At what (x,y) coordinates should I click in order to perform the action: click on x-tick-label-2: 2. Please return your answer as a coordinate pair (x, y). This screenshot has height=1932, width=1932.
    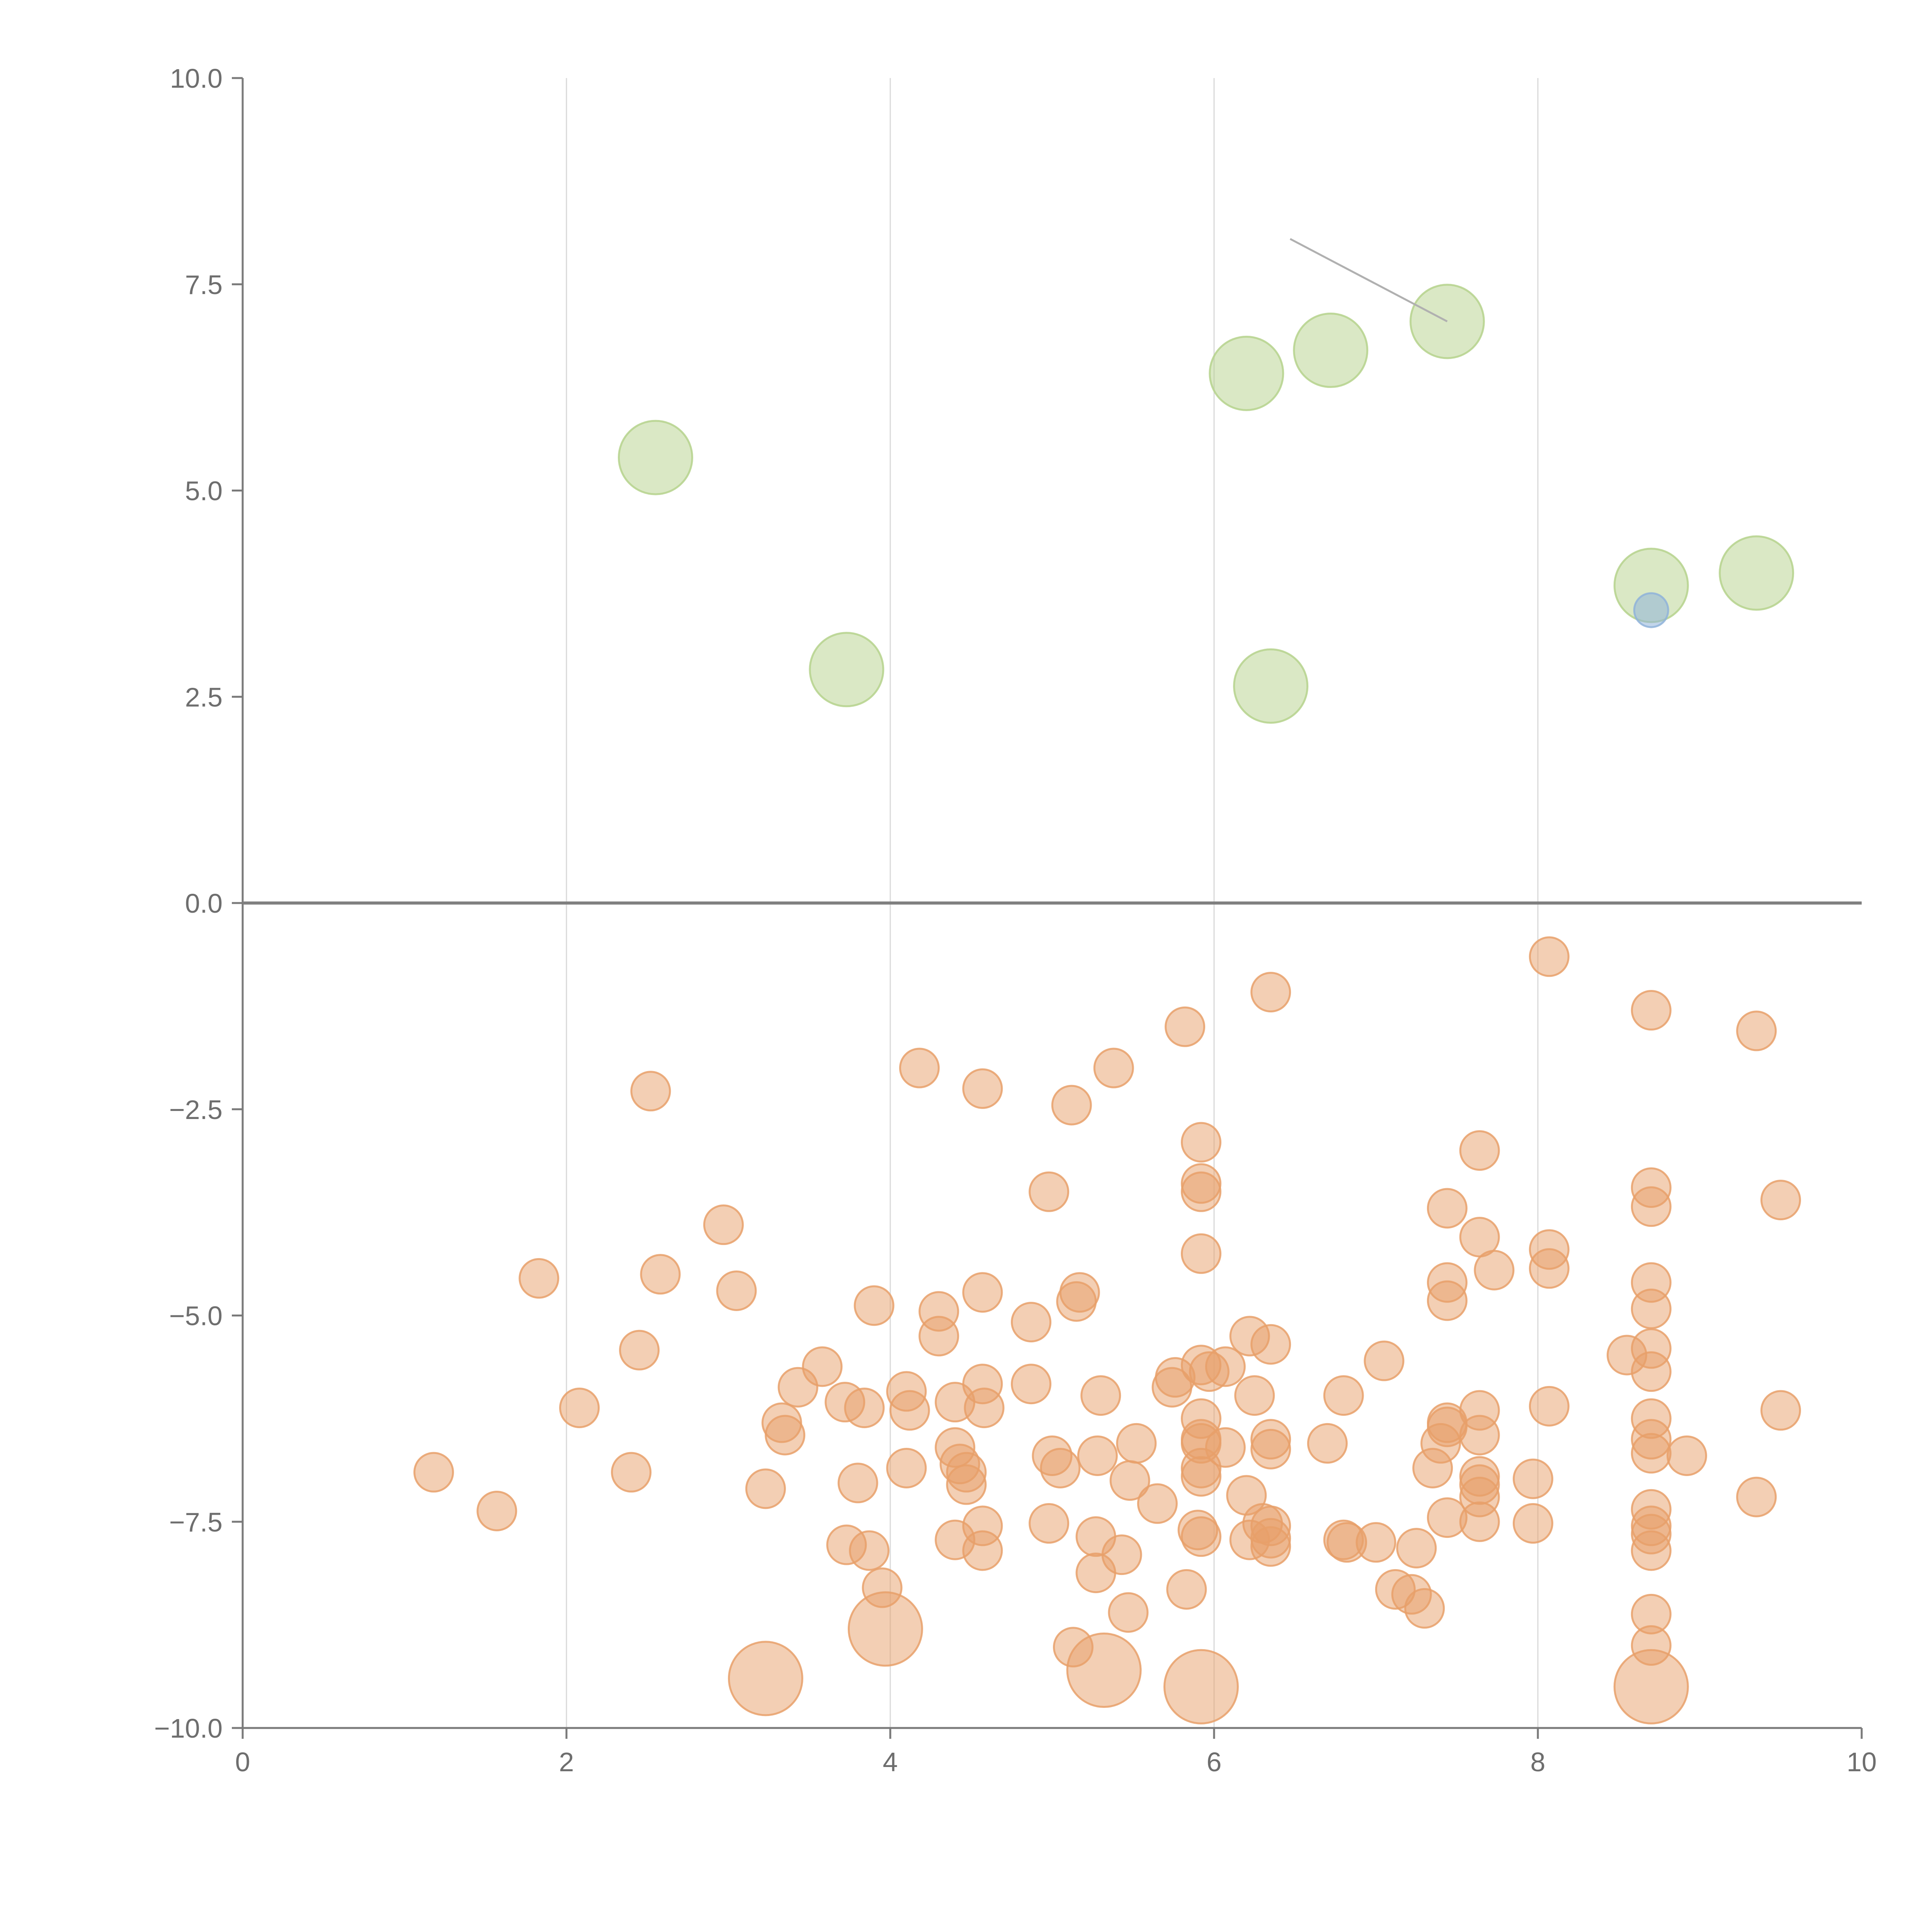
    Looking at the image, I should click on (567, 1762).